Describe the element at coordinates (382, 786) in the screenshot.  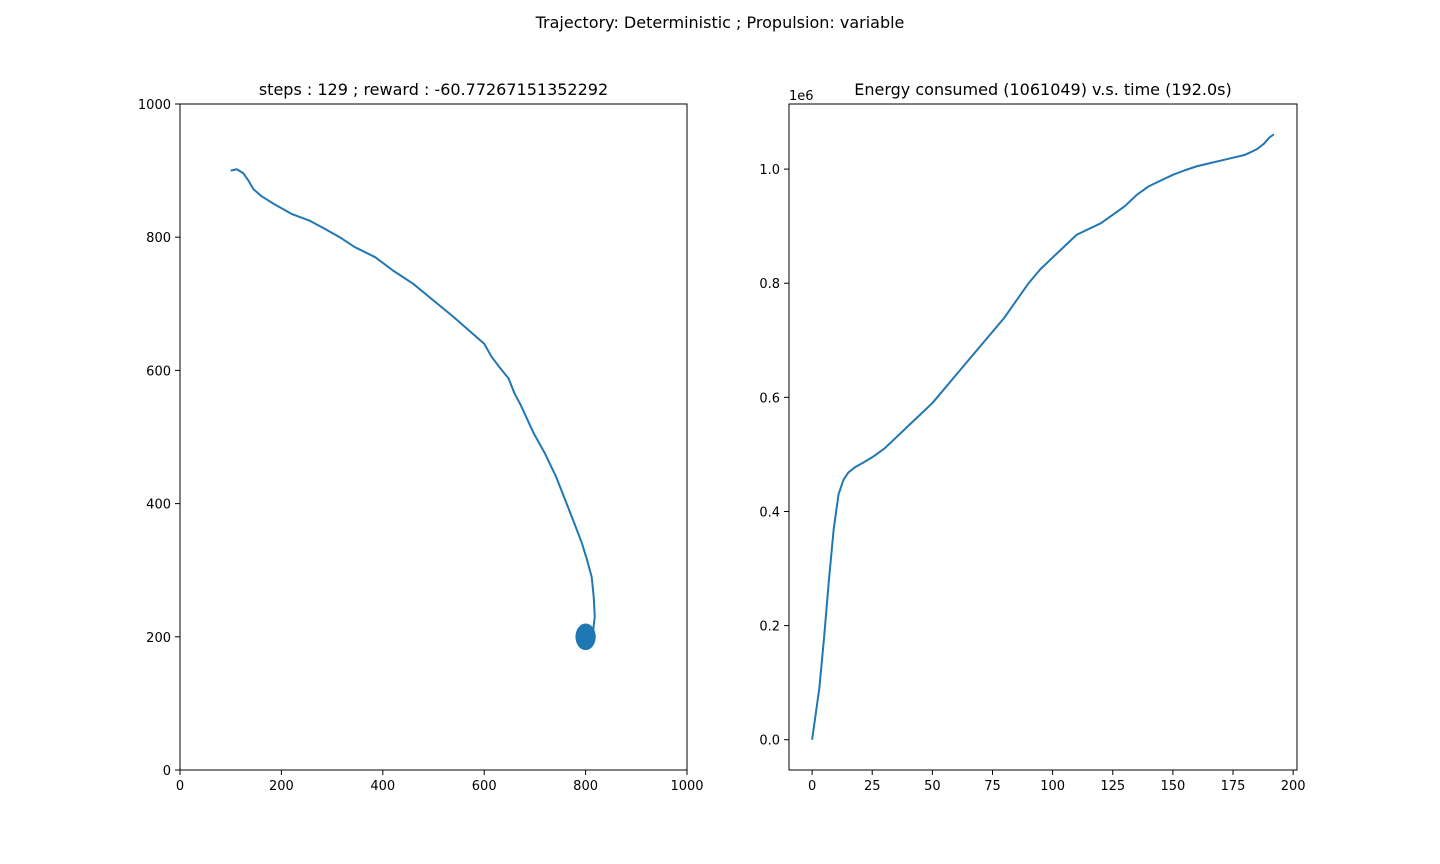
I see `trajectory-xtick-label-2: 400` at that location.